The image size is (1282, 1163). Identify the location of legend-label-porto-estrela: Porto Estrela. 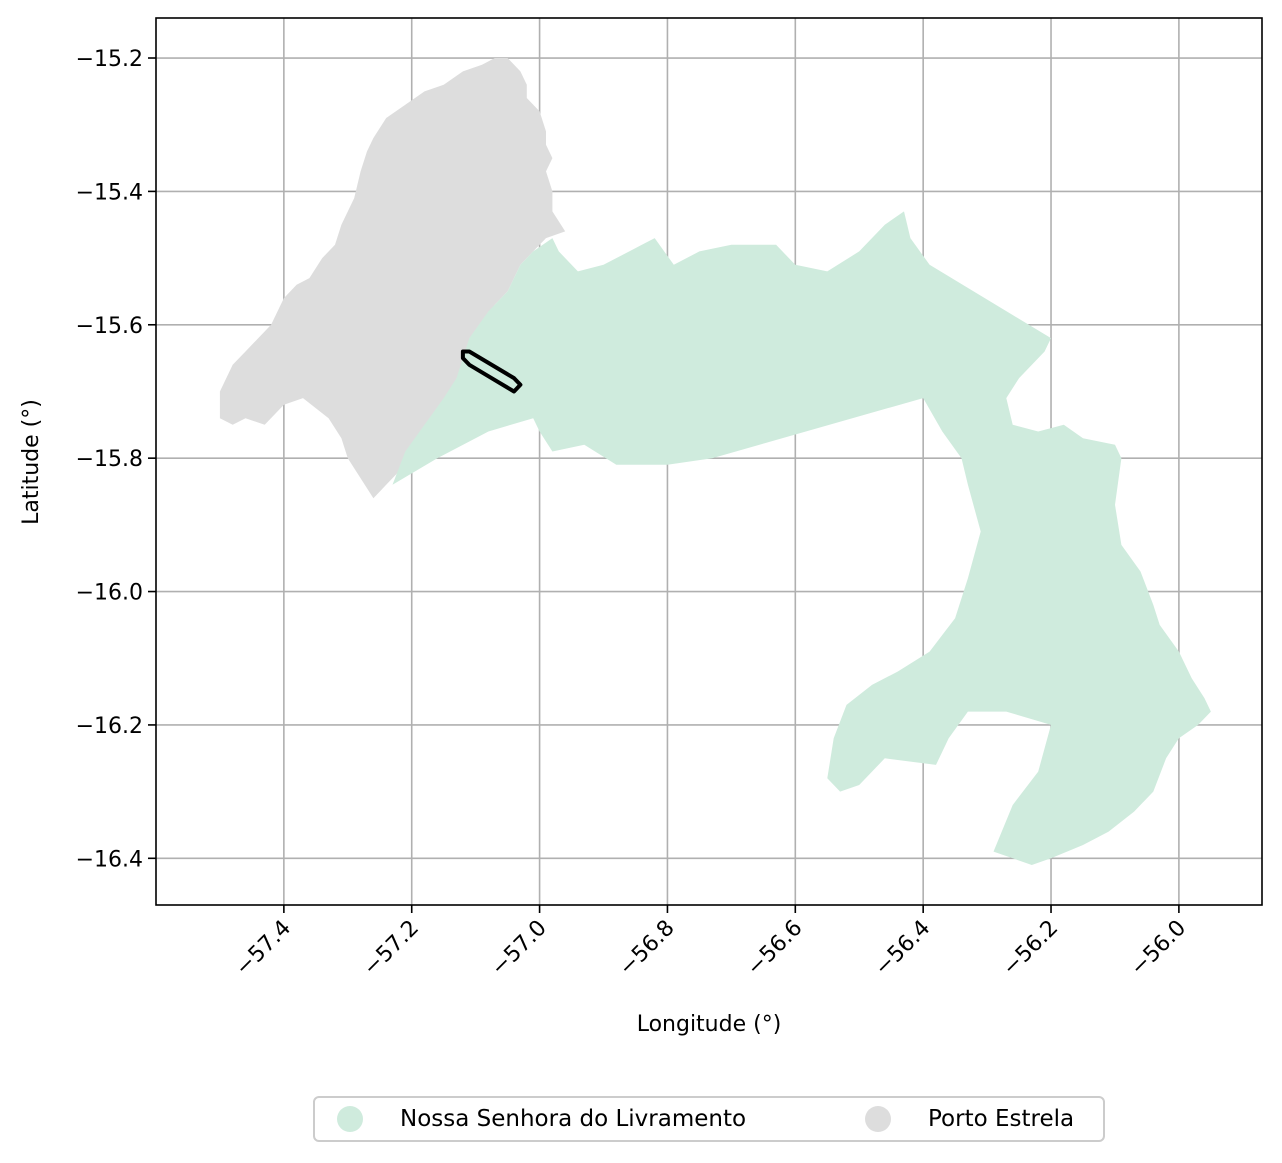
(1001, 1119).